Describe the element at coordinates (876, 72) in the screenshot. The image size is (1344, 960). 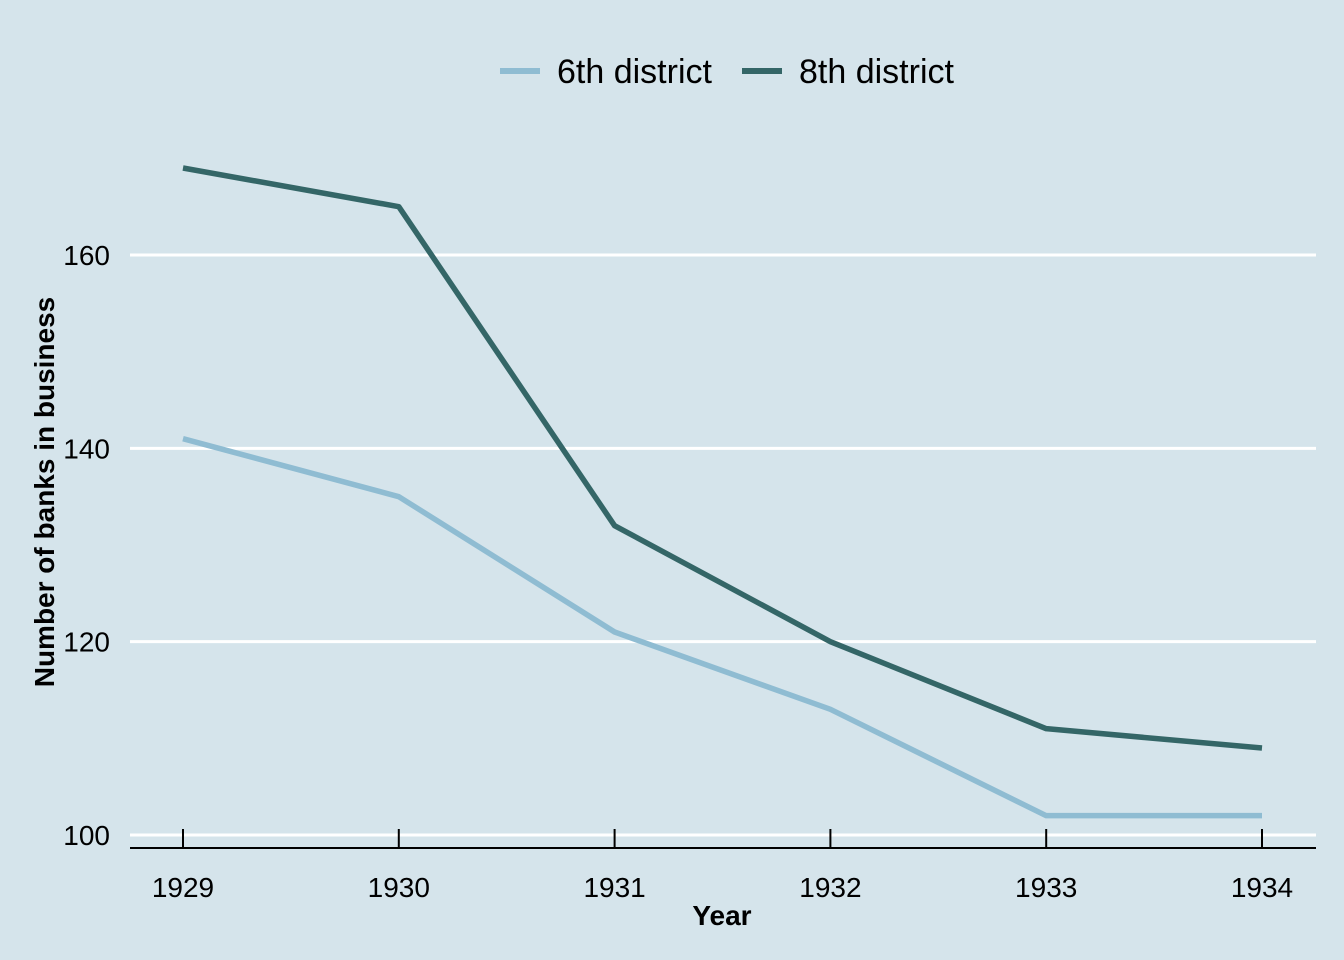
I see `legend-label-2: 8th district` at that location.